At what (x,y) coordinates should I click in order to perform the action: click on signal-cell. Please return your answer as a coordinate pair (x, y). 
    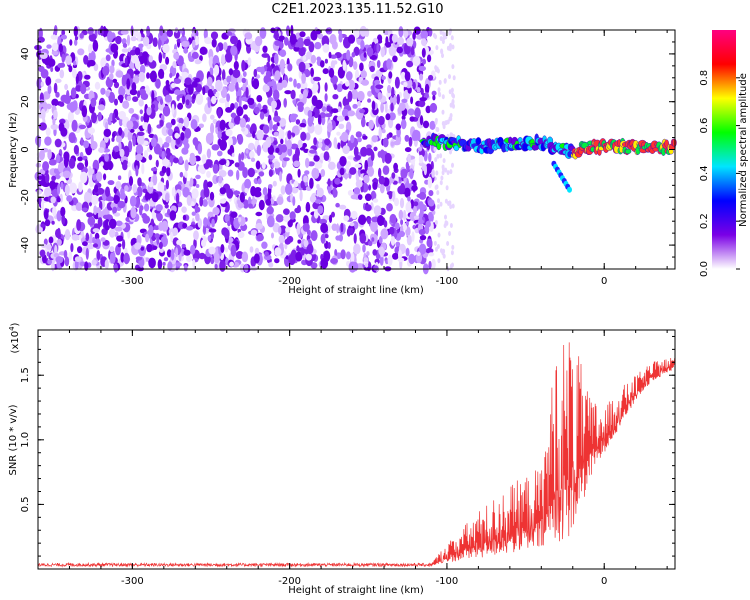
    Looking at the image, I should click on (674, 142).